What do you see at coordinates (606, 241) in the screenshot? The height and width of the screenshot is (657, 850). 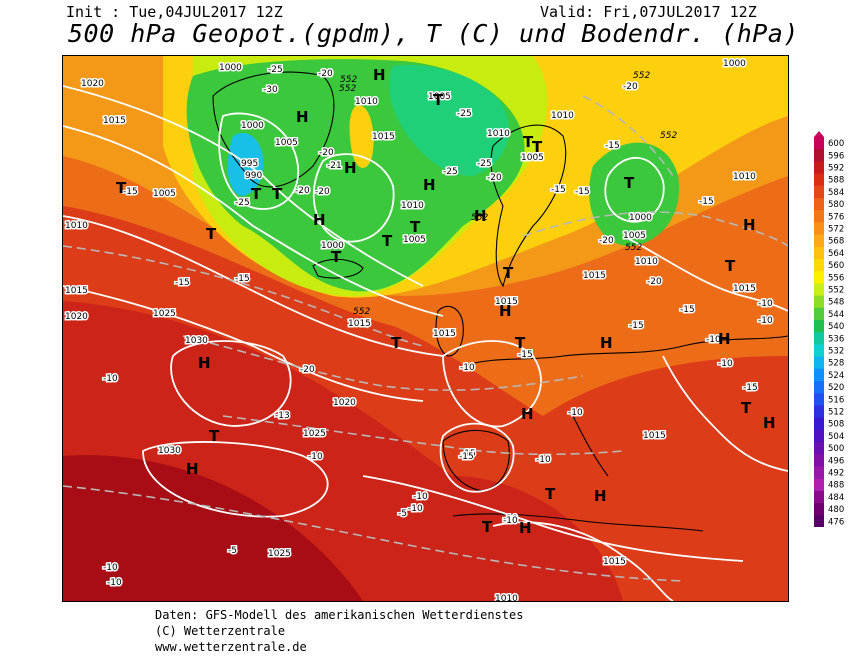 I see `temp-label-16: -20` at bounding box center [606, 241].